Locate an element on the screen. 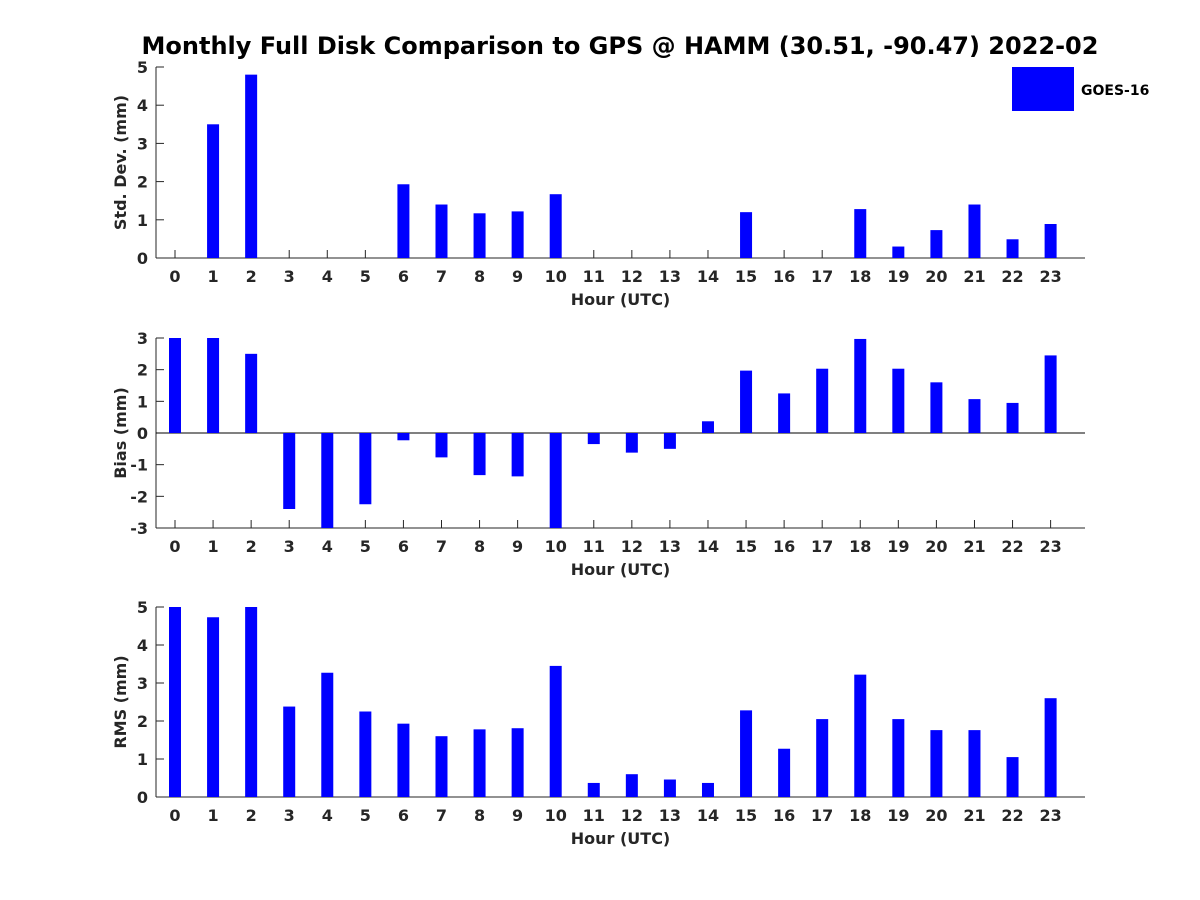 This screenshot has height=900, width=1200. x-tick-label: 13 is located at coordinates (670, 815).